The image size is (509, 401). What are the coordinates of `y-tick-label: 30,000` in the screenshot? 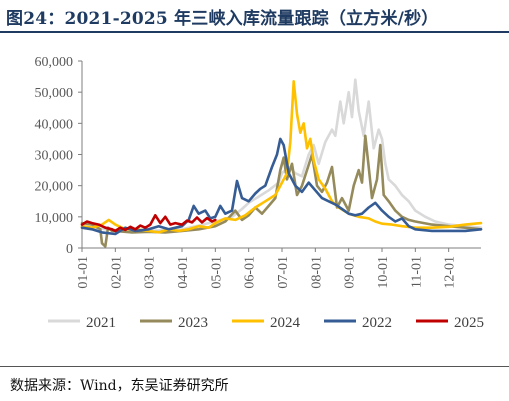 It's located at (54, 156).